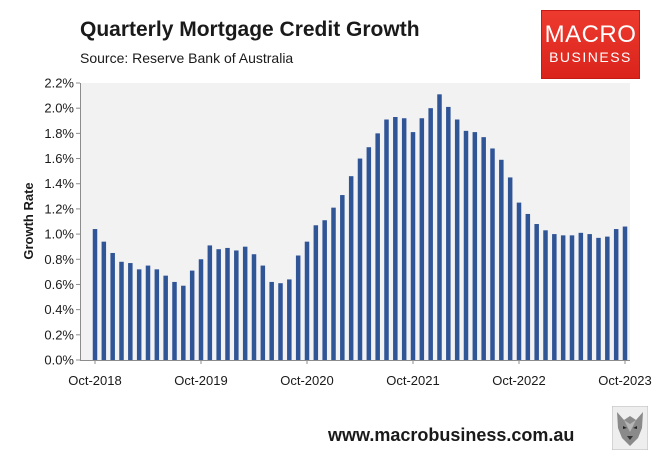 This screenshot has width=661, height=459. Describe the element at coordinates (439, 227) in the screenshot. I see `bar-jan-2022` at that location.